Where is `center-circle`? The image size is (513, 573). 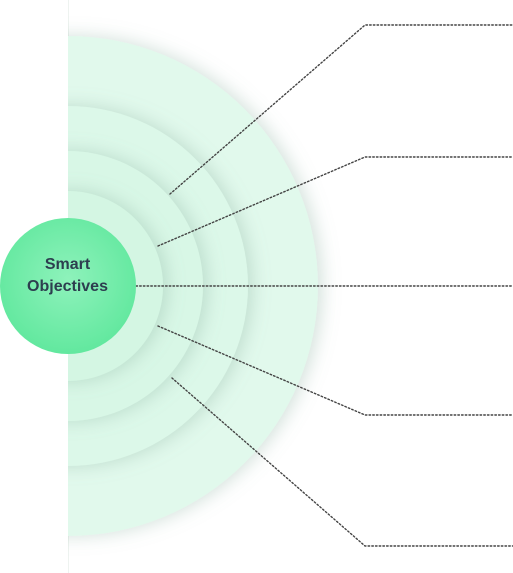
center-circle is located at coordinates (68, 286).